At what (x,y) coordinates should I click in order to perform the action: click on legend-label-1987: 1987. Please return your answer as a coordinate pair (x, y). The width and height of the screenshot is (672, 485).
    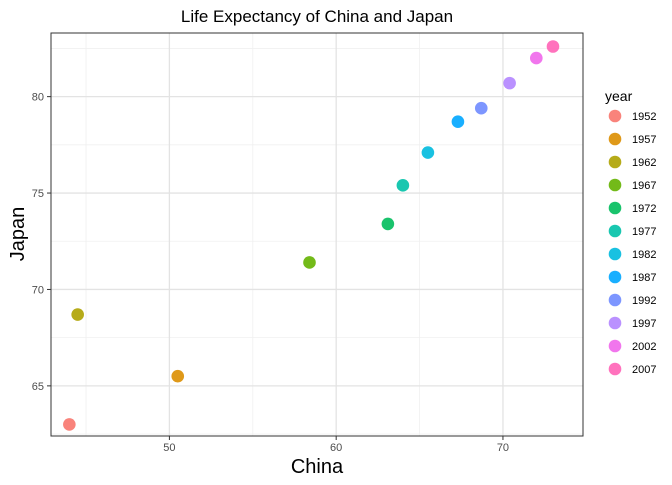
    Looking at the image, I should click on (644, 278).